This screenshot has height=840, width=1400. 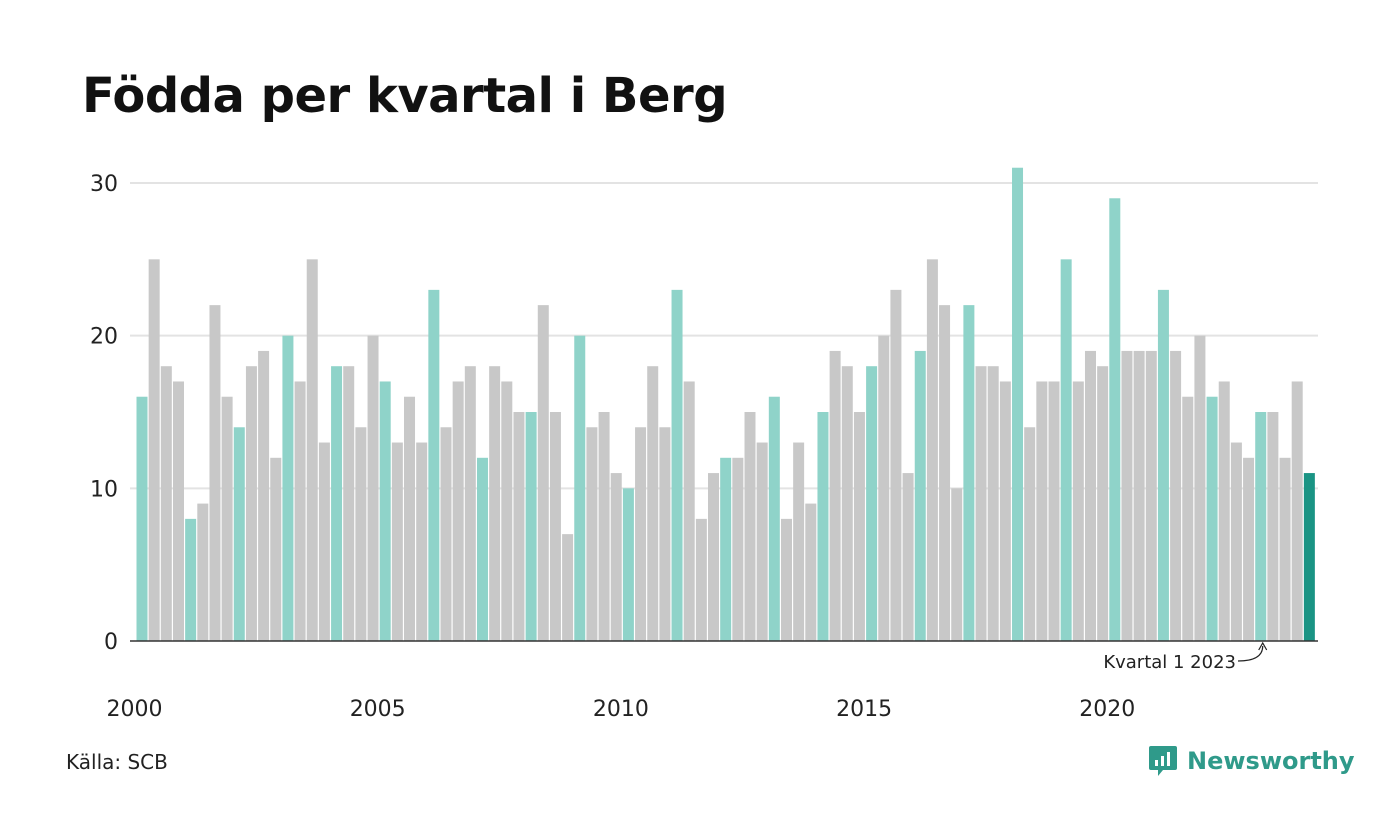 I want to click on bar-2022-q1, so click(x=1212, y=518).